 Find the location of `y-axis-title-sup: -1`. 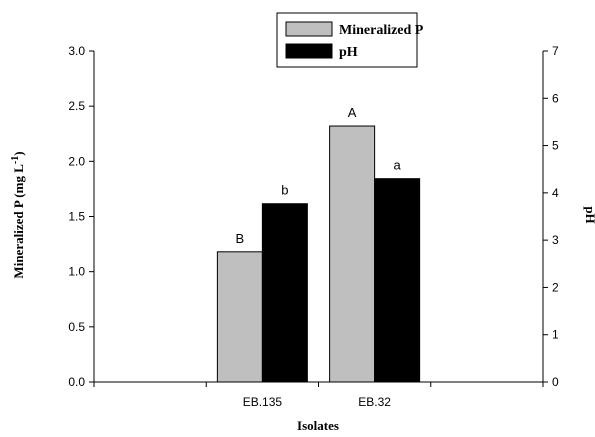

y-axis-title-sup: -1 is located at coordinates (15, 160).